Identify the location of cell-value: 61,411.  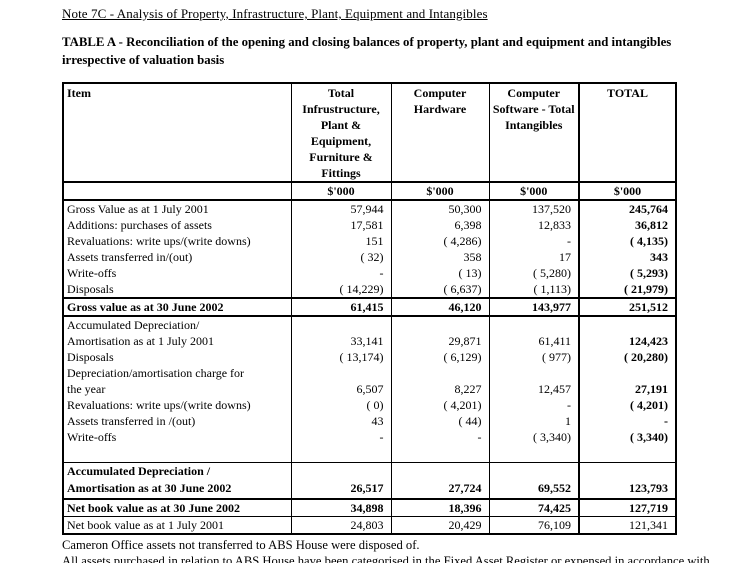
(533, 341).